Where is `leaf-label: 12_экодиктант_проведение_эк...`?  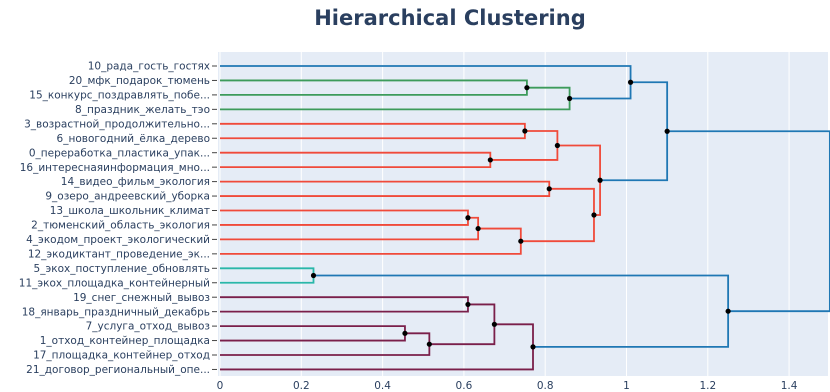
leaf-label: 12_экодиктант_проведение_эк... is located at coordinates (119, 254).